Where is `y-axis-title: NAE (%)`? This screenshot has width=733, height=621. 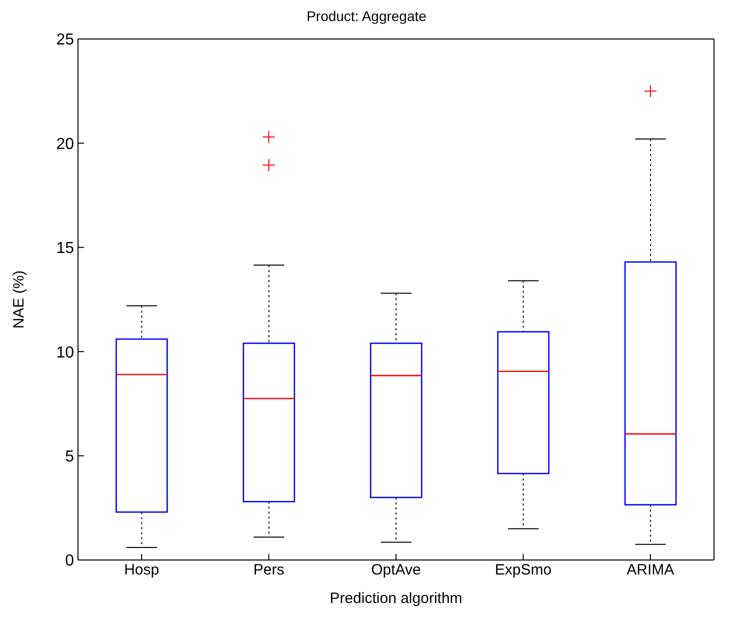 y-axis-title: NAE (%) is located at coordinates (19, 299).